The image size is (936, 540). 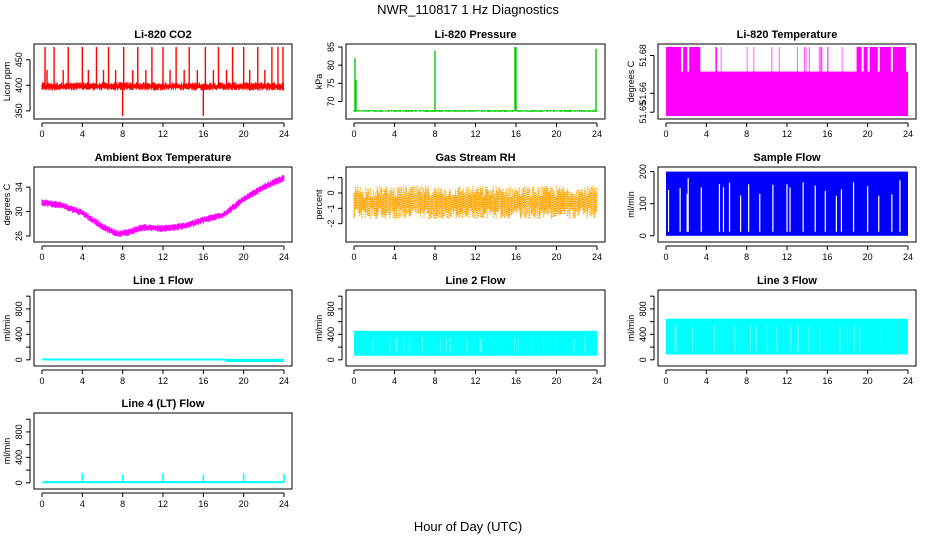 What do you see at coordinates (7, 82) in the screenshot?
I see `ylabel-co2: Licor ppm` at bounding box center [7, 82].